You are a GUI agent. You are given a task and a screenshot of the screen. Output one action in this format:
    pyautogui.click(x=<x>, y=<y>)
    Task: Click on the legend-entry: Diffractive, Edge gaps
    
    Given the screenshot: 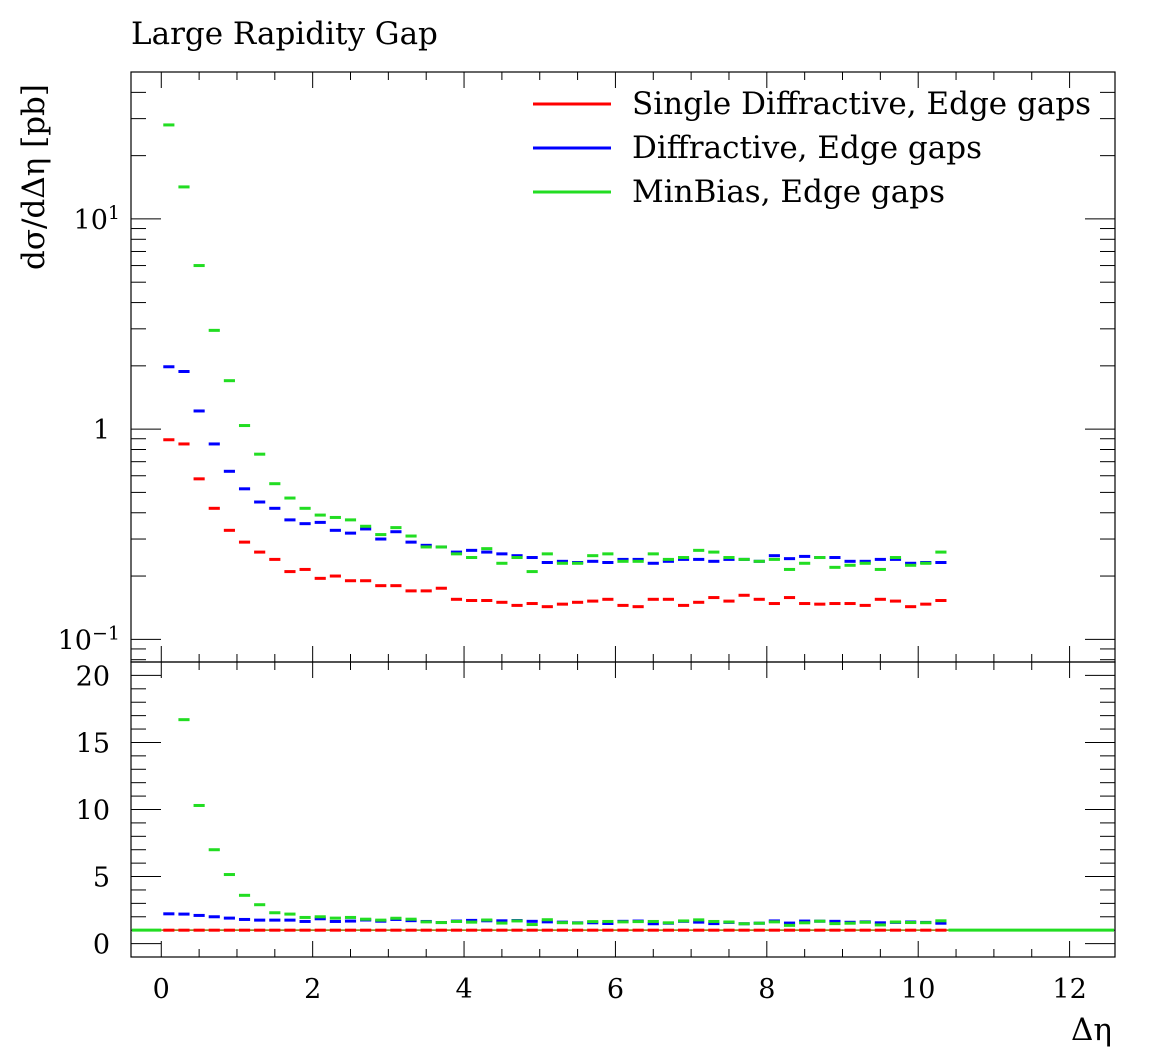 What is the action you would take?
    pyautogui.click(x=757, y=148)
    